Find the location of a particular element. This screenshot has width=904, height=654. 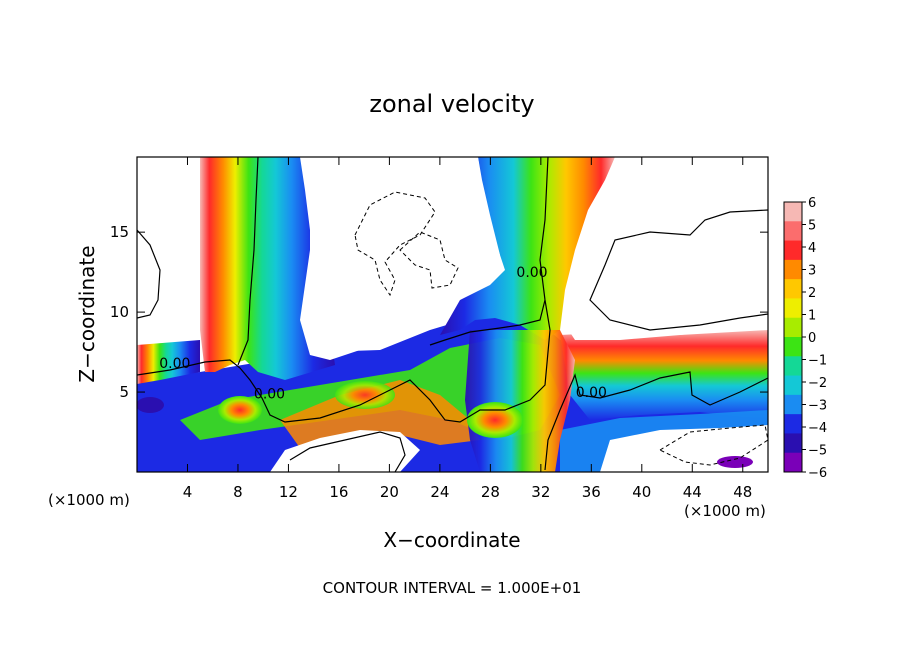

colorbar-label: −4 is located at coordinates (817, 428).